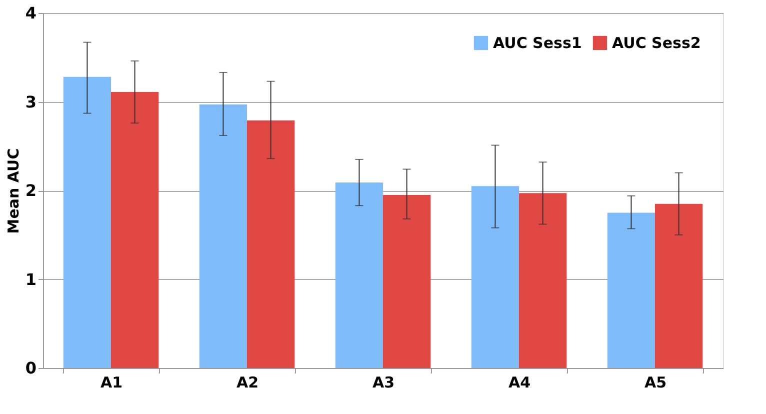  What do you see at coordinates (30, 279) in the screenshot?
I see `y-tick-label: 1` at bounding box center [30, 279].